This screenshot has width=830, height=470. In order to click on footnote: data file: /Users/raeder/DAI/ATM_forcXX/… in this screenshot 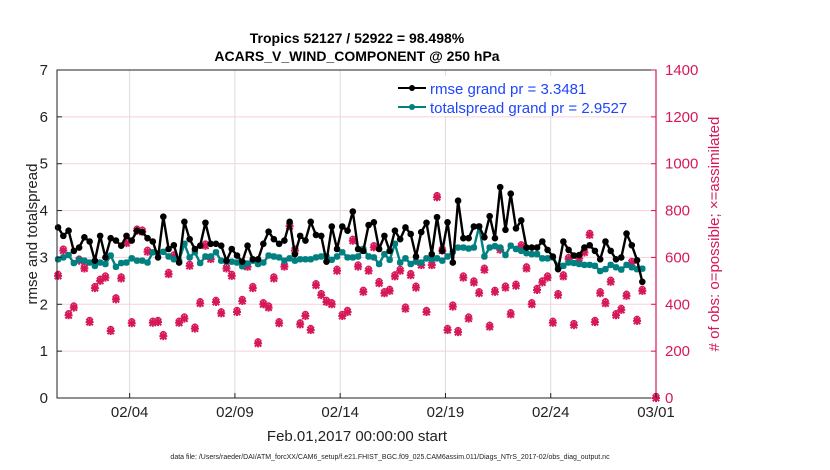, I will do `click(390, 457)`.